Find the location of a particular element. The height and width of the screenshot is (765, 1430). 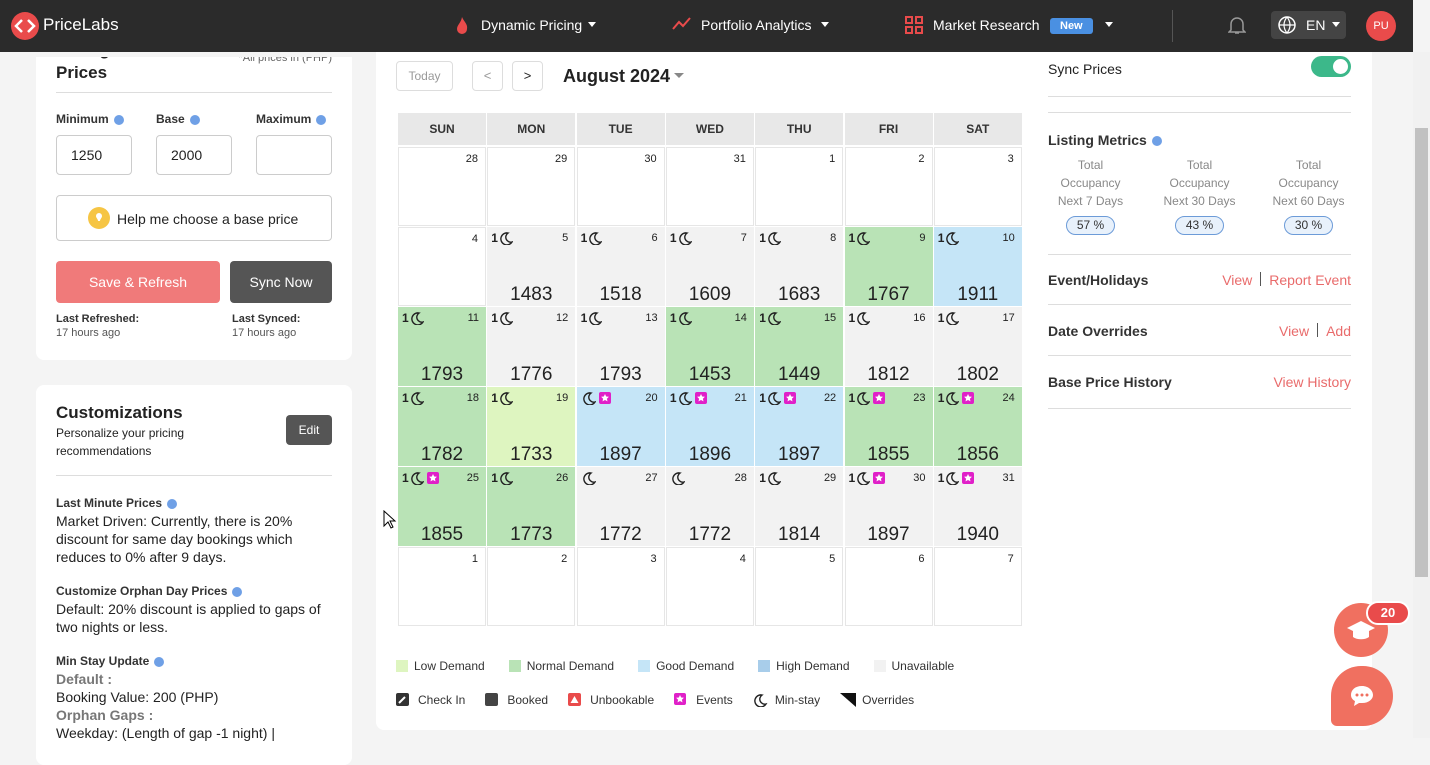

link: View History is located at coordinates (1312, 382).